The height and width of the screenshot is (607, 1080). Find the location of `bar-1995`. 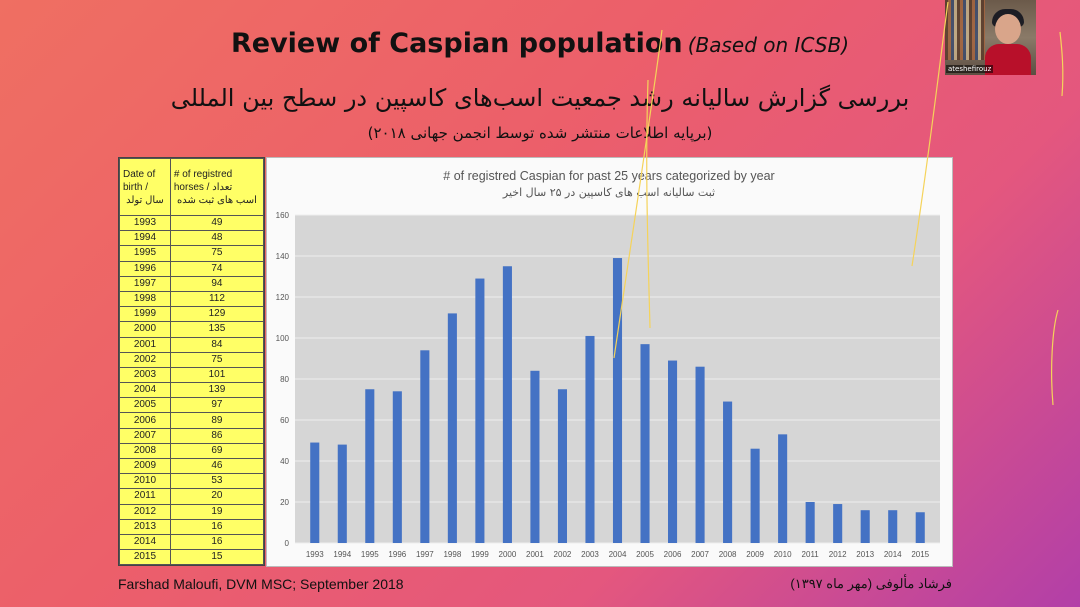

bar-1995 is located at coordinates (370, 466).